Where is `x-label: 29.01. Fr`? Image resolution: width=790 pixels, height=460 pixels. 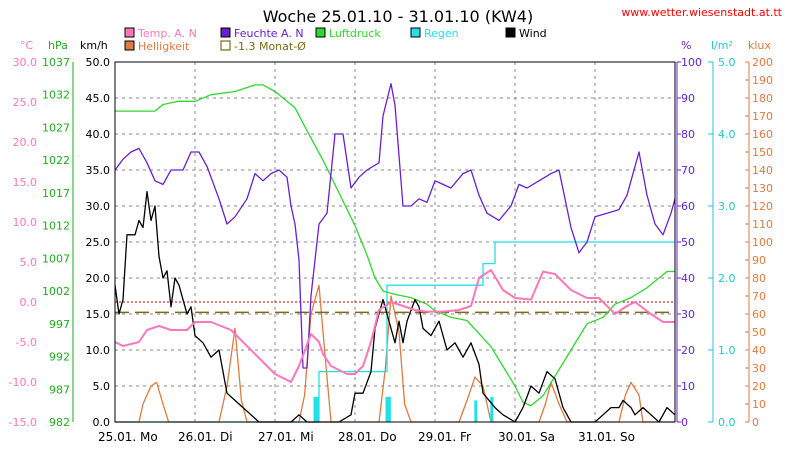 x-label: 29.01. Fr is located at coordinates (444, 437).